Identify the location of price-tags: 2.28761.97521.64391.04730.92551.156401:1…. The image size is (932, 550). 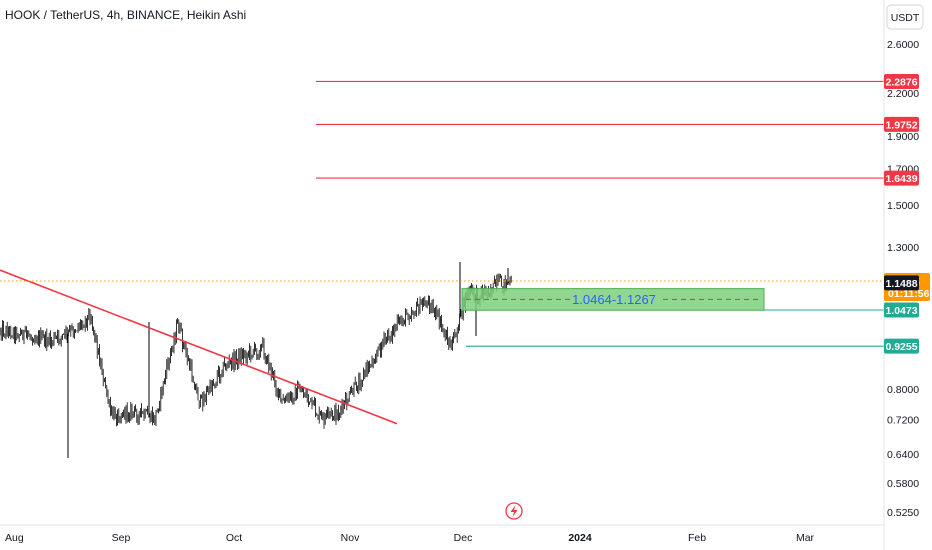
(907, 213).